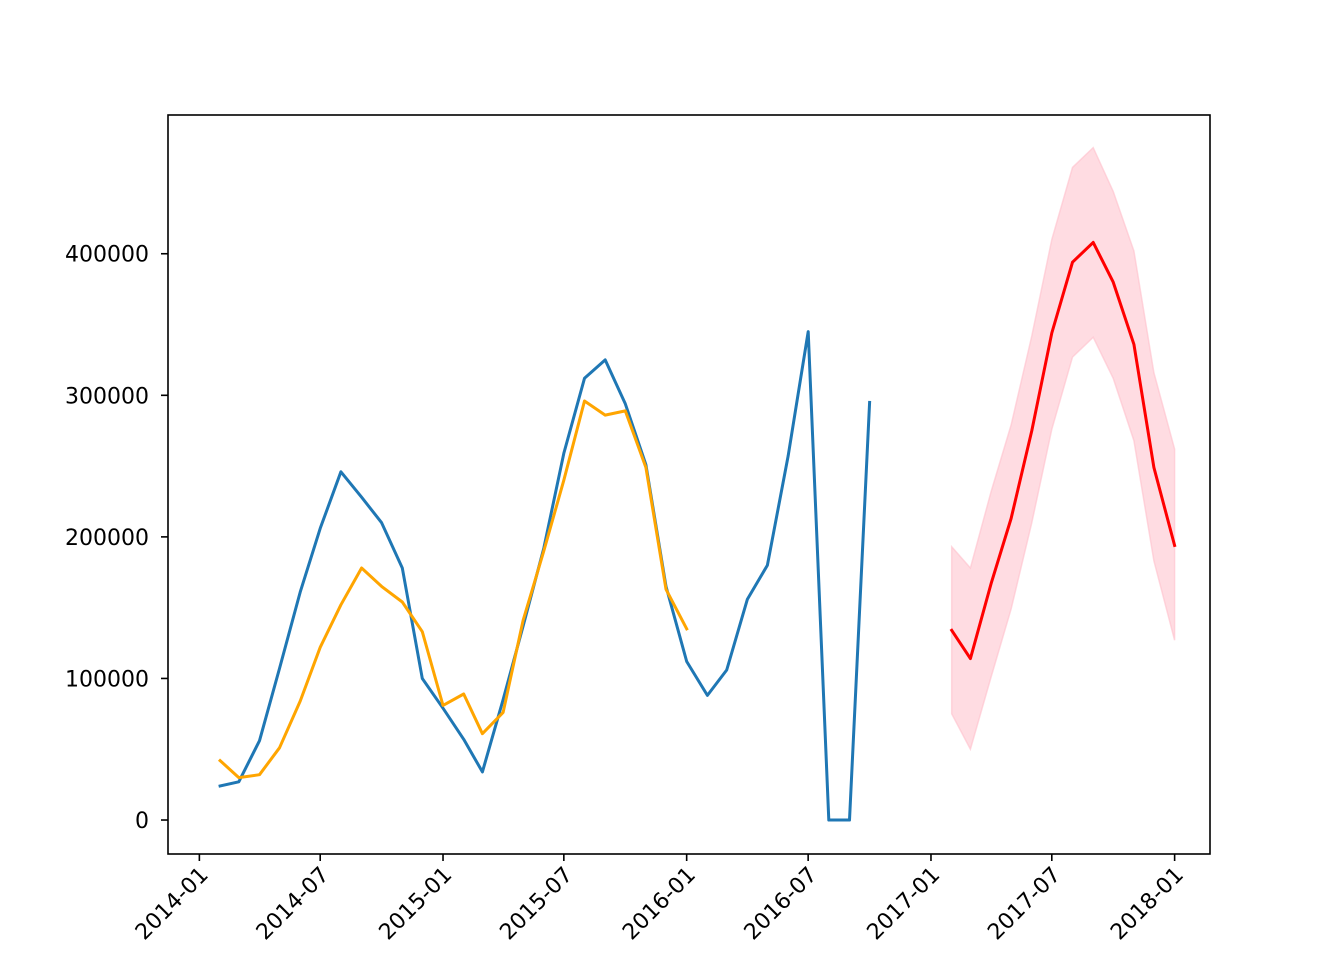 Image resolution: width=1344 pixels, height=965 pixels. I want to click on y-axis: 0 100000 200000 300000 400000, so click(116, 538).